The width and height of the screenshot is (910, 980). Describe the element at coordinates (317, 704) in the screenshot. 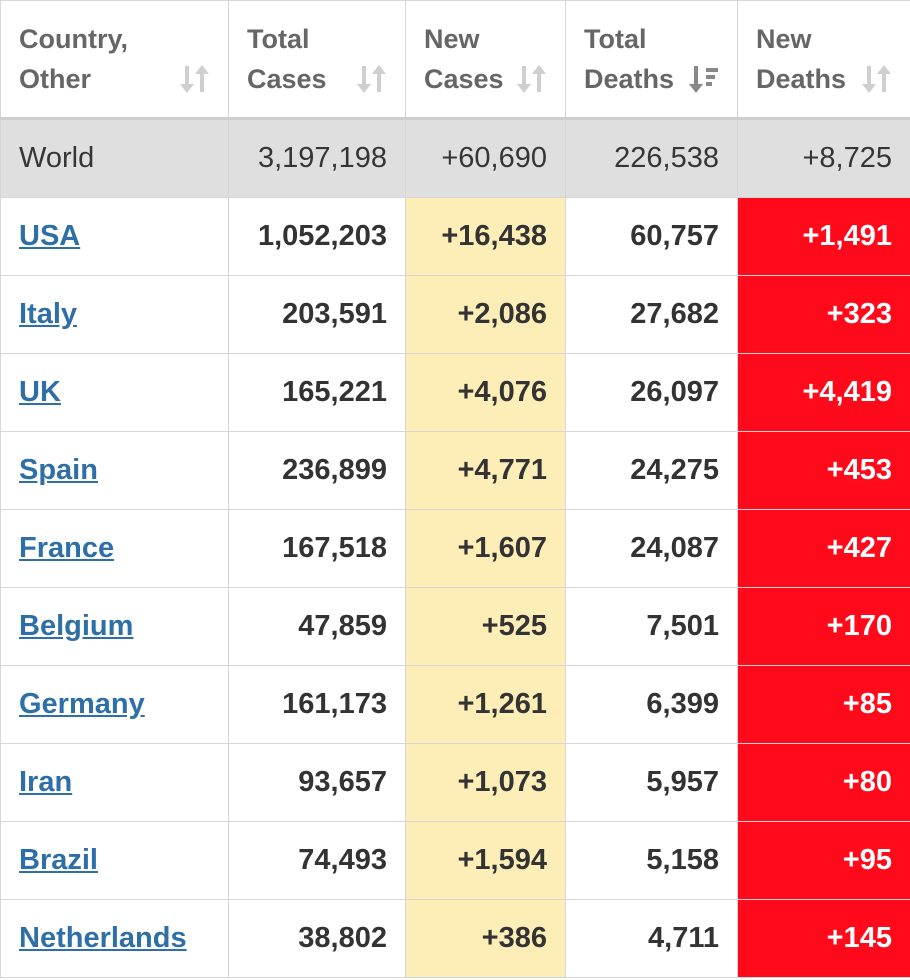

I see `total-cases-cell: 161,173` at that location.